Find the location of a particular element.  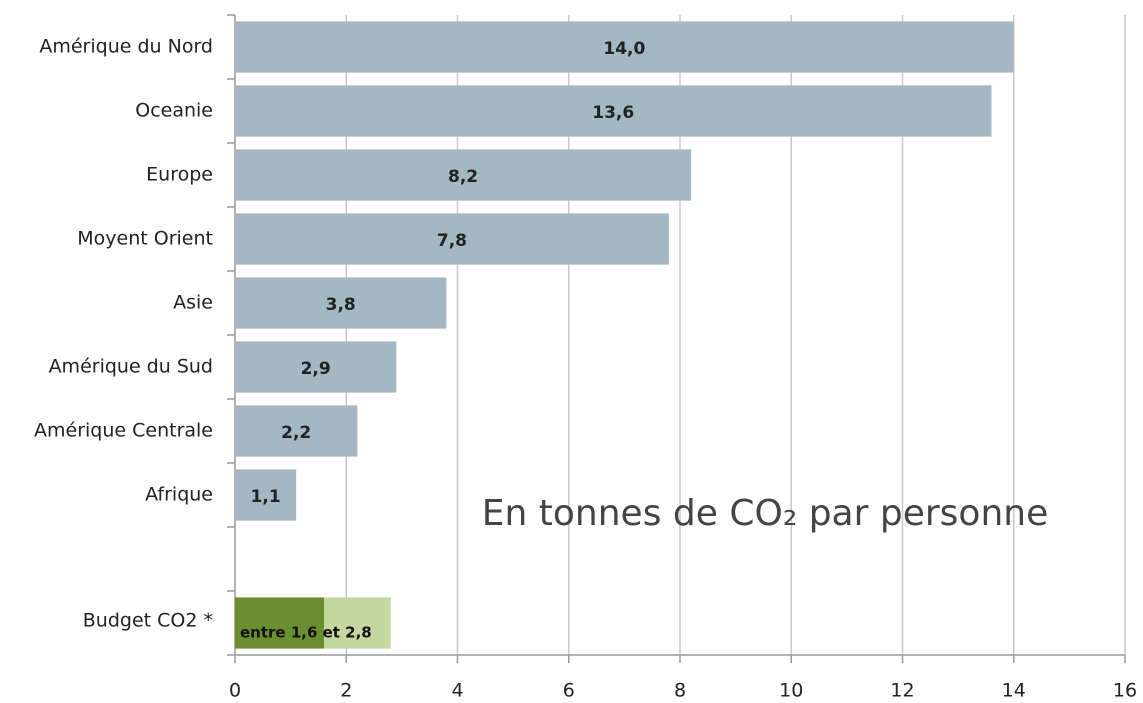

x-tick-label: 6 is located at coordinates (569, 691).